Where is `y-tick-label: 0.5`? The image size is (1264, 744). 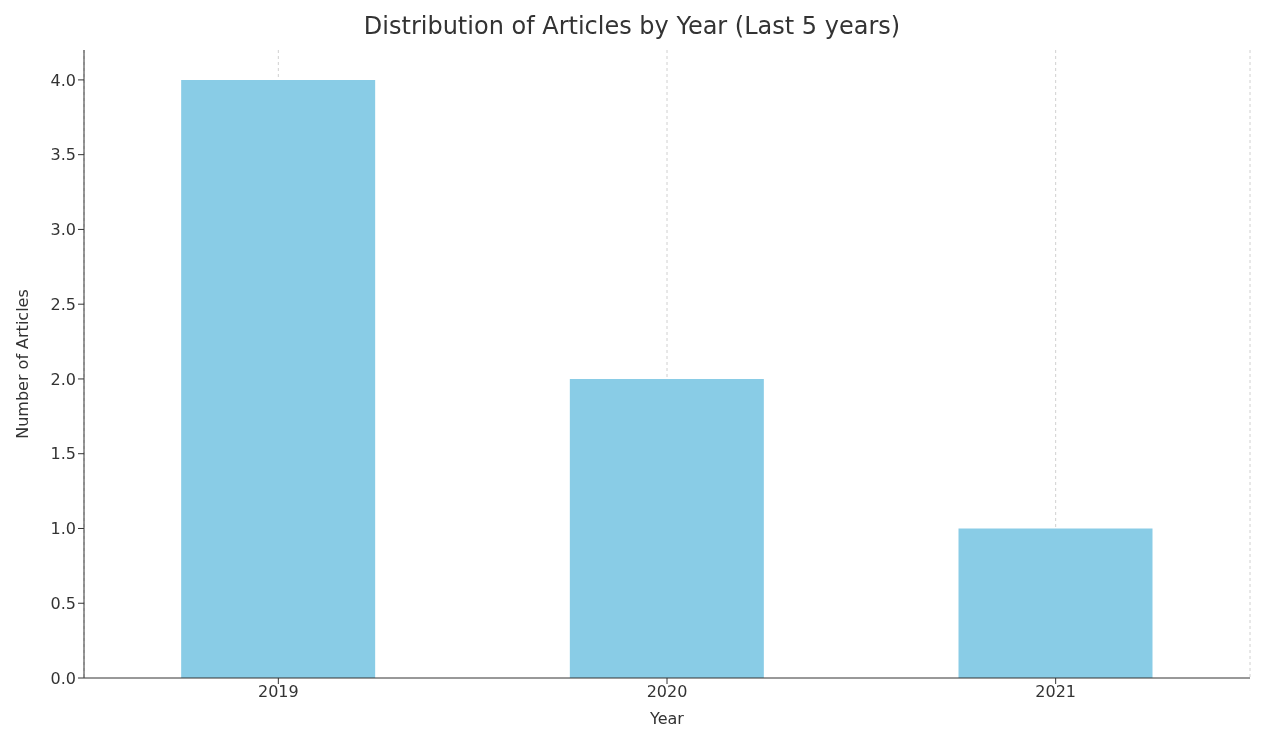 y-tick-label: 0.5 is located at coordinates (63, 603).